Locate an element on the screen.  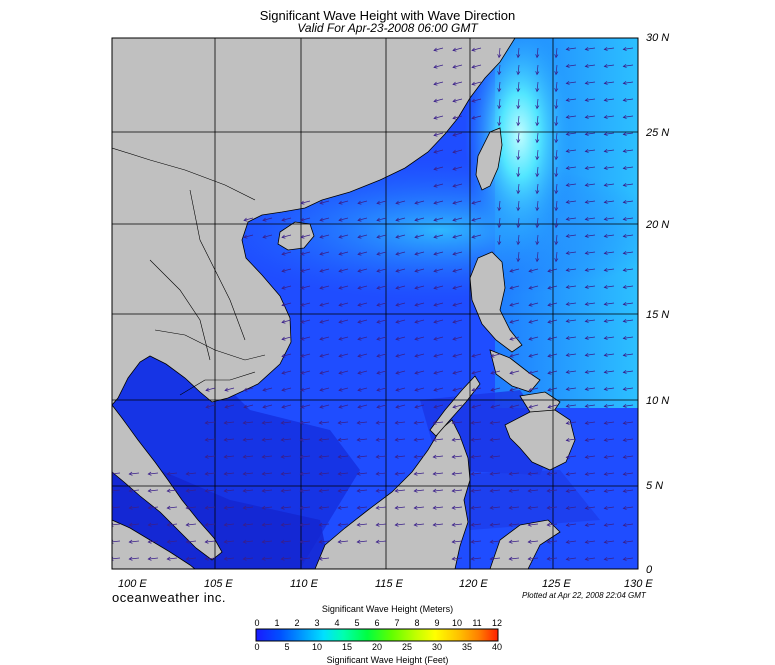
colorbar-tick-feet: 40 is located at coordinates (496, 647).